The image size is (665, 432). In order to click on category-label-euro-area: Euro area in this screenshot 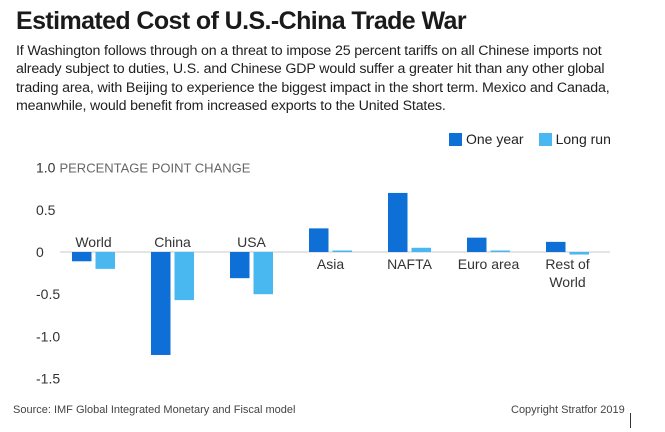, I will do `click(489, 264)`.